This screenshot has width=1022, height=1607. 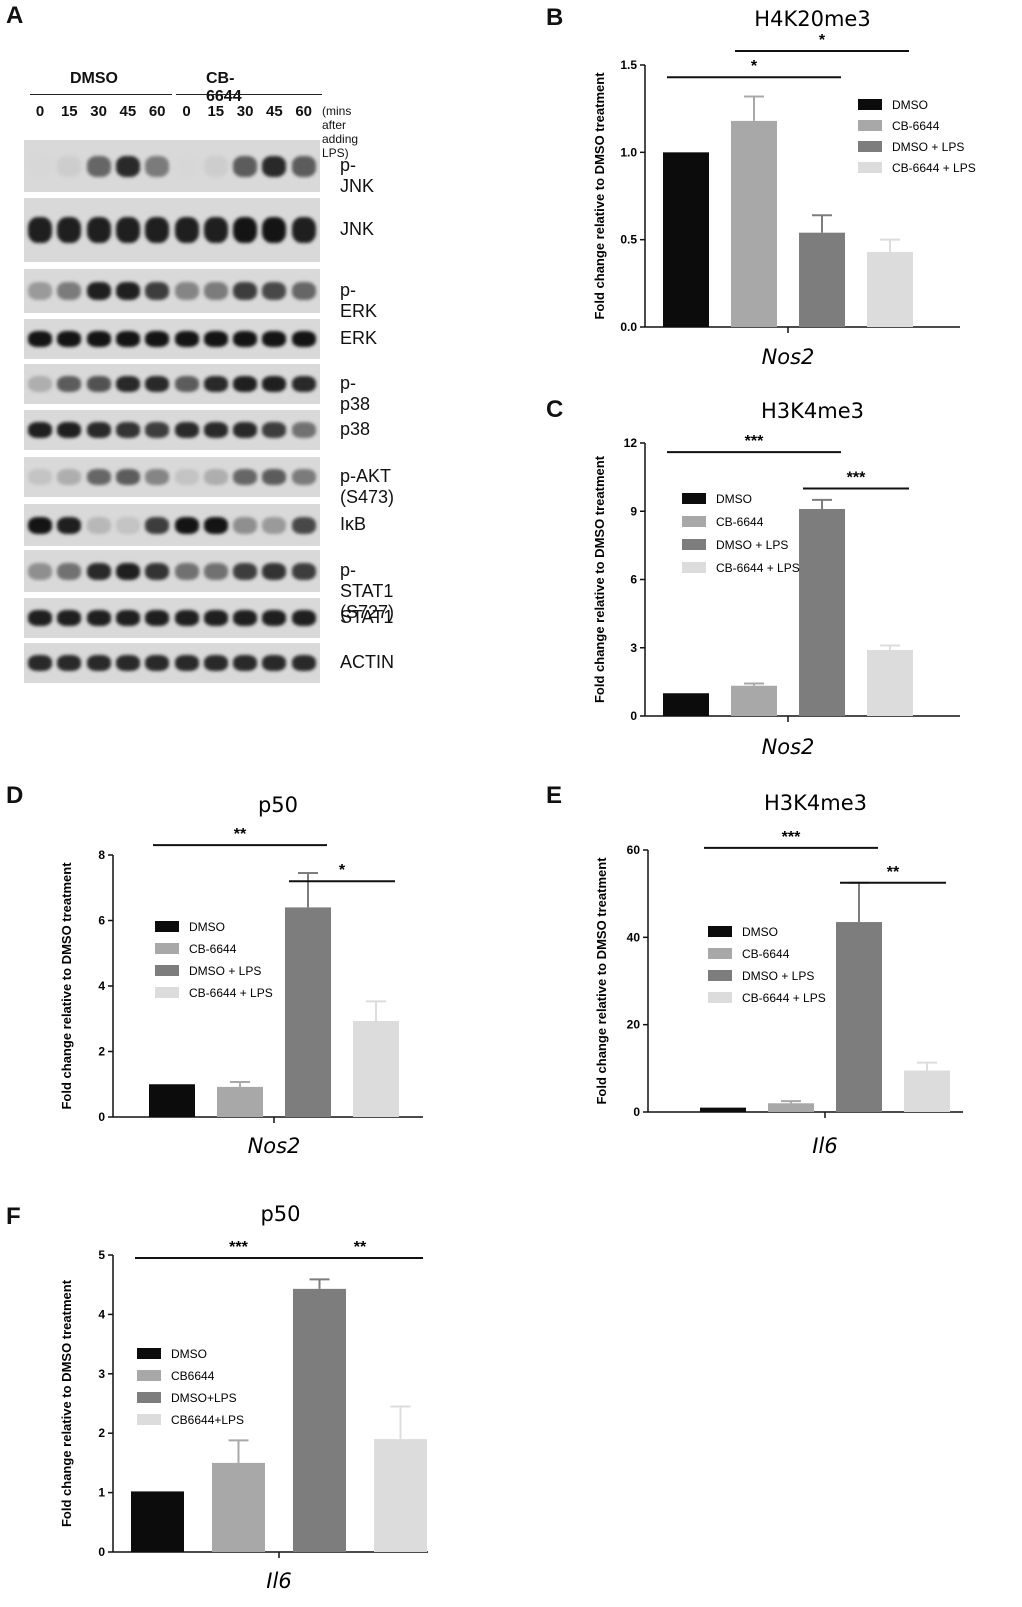 I want to click on y-tick-label: 3, so click(x=101, y=1374).